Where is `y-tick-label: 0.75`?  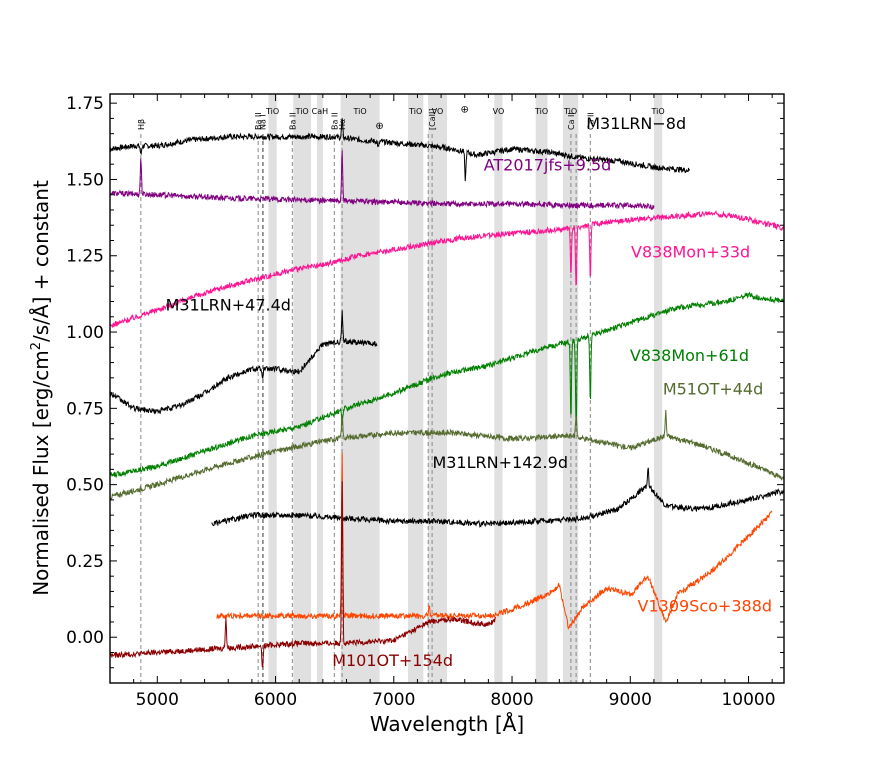 y-tick-label: 0.75 is located at coordinates (85, 409).